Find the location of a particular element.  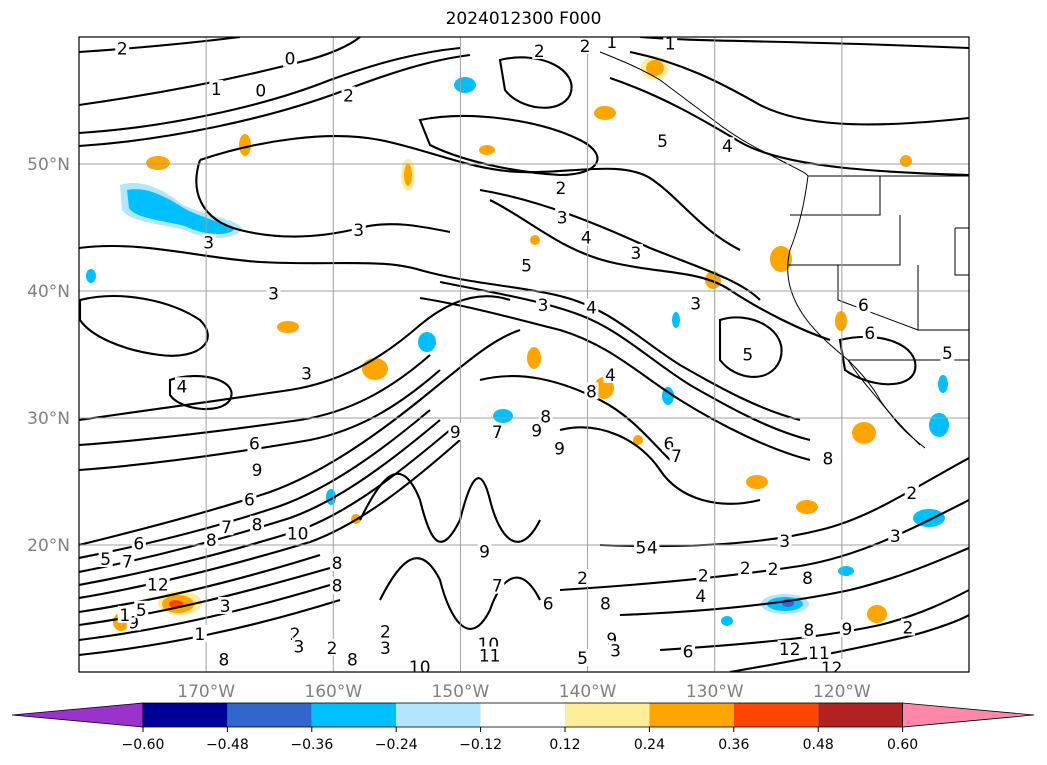

contour-label: 12 is located at coordinates (790, 650).